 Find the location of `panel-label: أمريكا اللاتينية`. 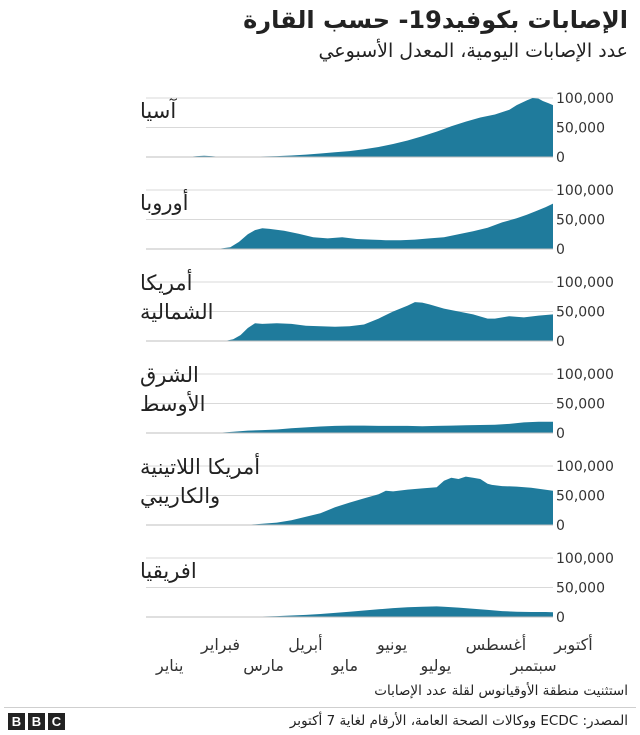

panel-label: أمريكا اللاتينية is located at coordinates (200, 466).